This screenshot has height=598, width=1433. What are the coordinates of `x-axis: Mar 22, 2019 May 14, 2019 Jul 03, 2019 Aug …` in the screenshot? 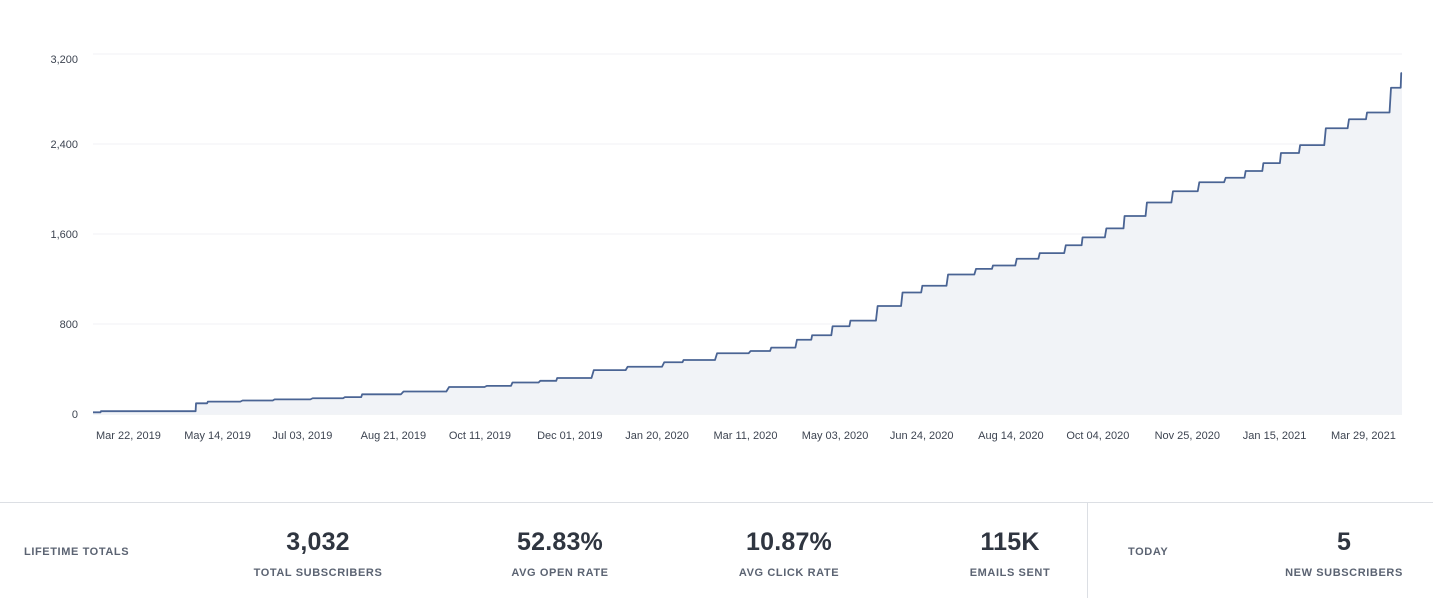 It's located at (746, 436).